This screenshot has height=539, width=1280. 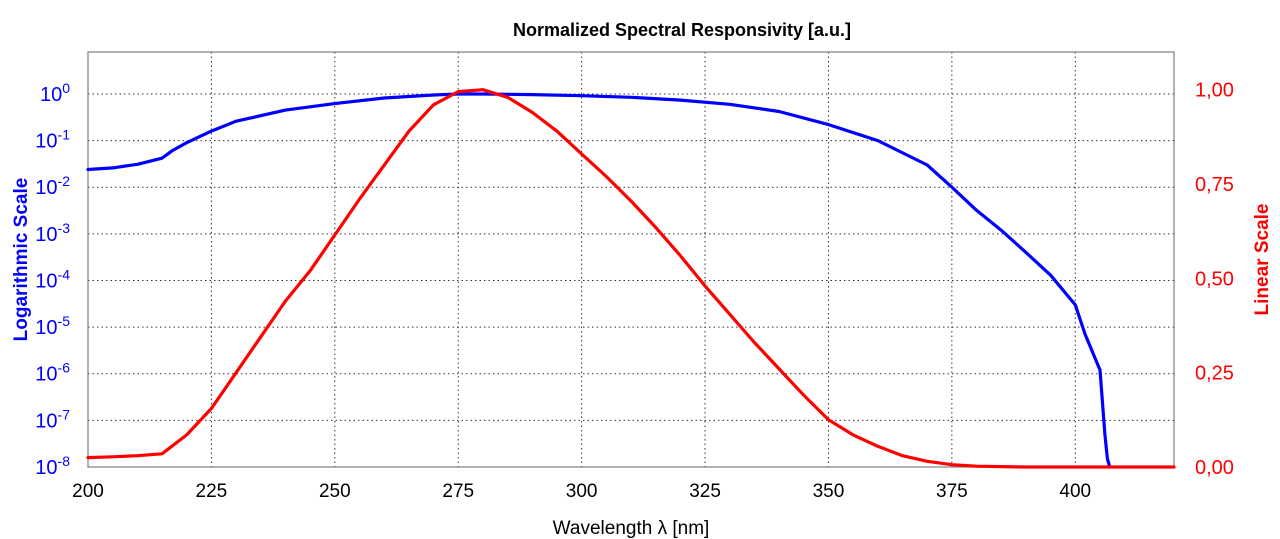 I want to click on y-left-tick-label: 10⁻², so click(x=52, y=186).